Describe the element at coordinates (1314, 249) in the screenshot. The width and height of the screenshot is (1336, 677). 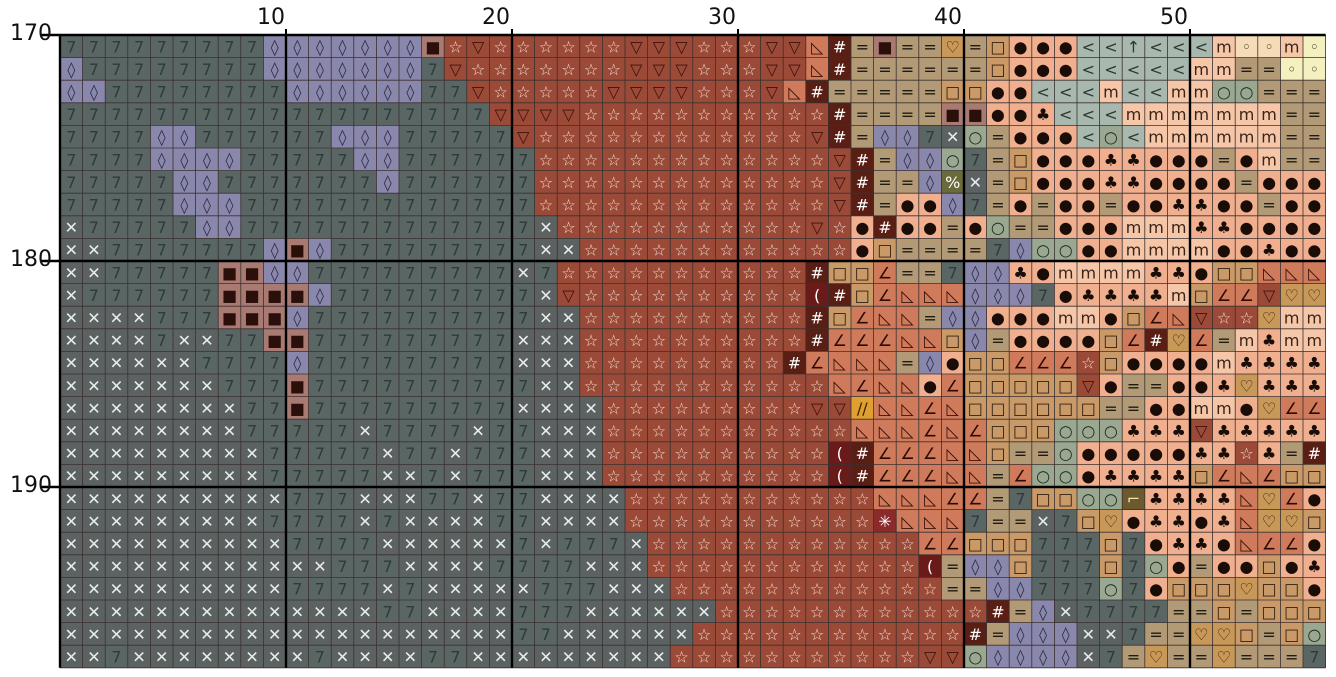
I see `stitch-cell-filled-circle: ●` at that location.